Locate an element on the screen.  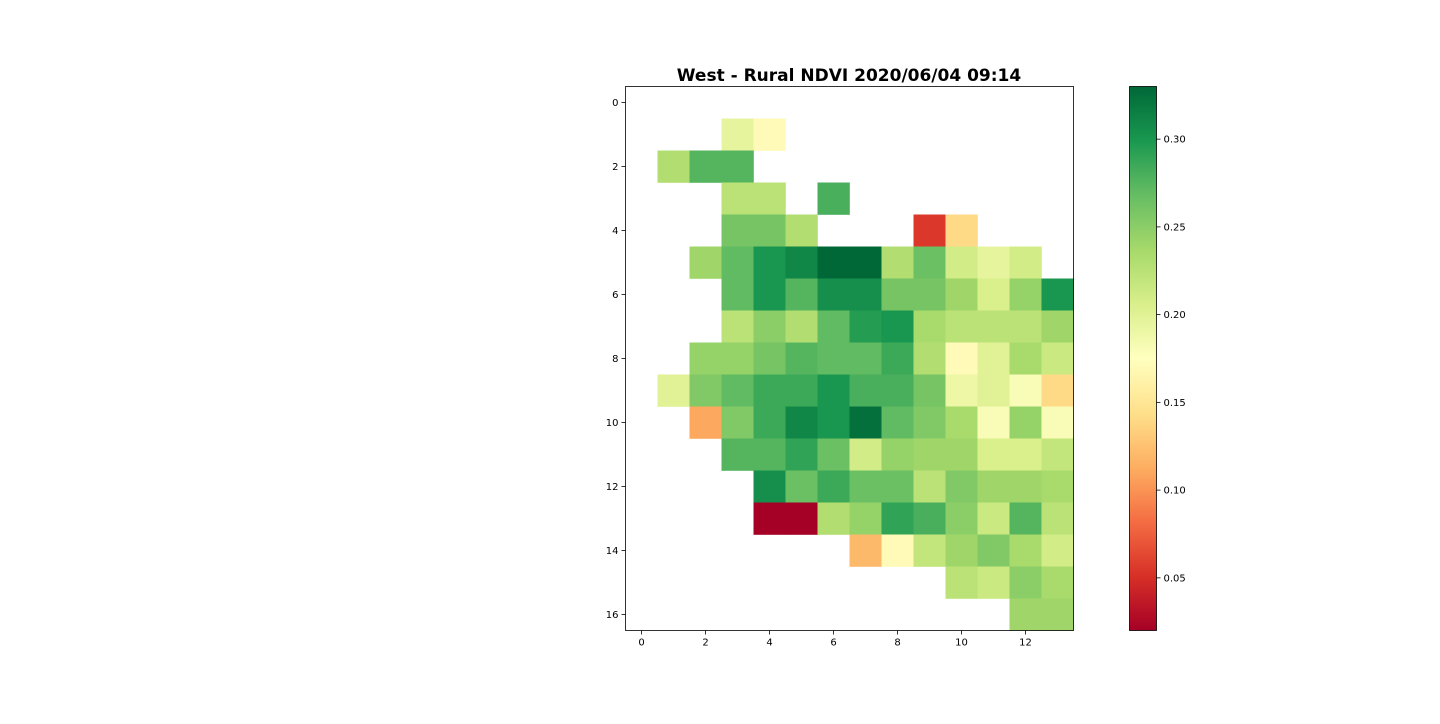
x-tick-label: 2 is located at coordinates (705, 643).